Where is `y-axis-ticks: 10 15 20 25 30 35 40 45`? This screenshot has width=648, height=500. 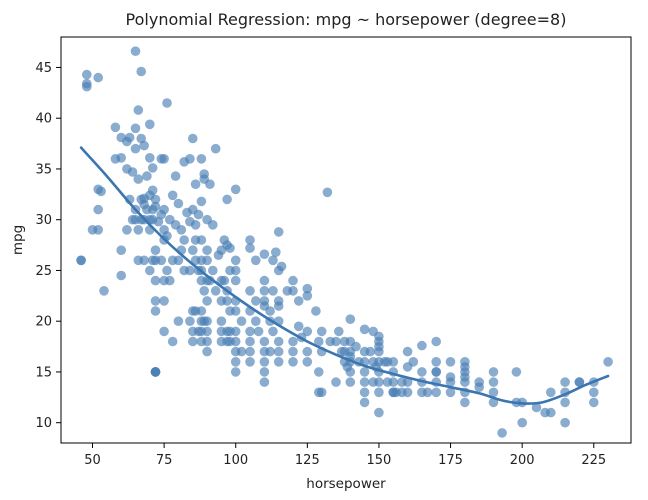 y-axis-ticks: 10 15 20 25 30 35 40 45 is located at coordinates (48, 246).